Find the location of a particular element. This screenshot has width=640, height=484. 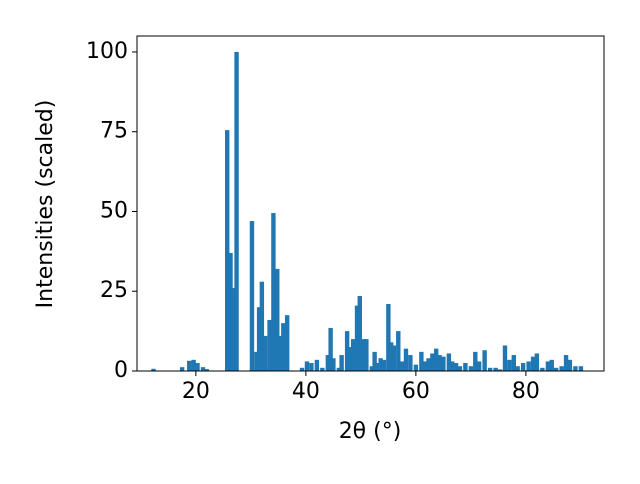

y-tick-label: 25 is located at coordinates (114, 290).